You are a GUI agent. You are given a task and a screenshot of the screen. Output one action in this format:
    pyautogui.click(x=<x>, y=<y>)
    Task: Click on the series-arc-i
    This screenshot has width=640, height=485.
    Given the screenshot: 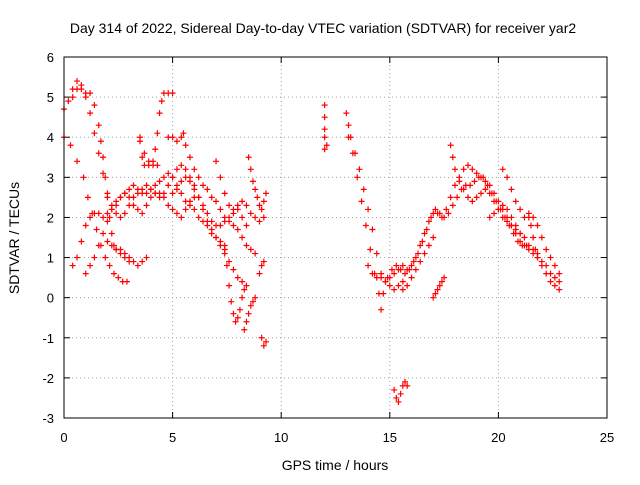 What is the action you would take?
    pyautogui.click(x=212, y=193)
    